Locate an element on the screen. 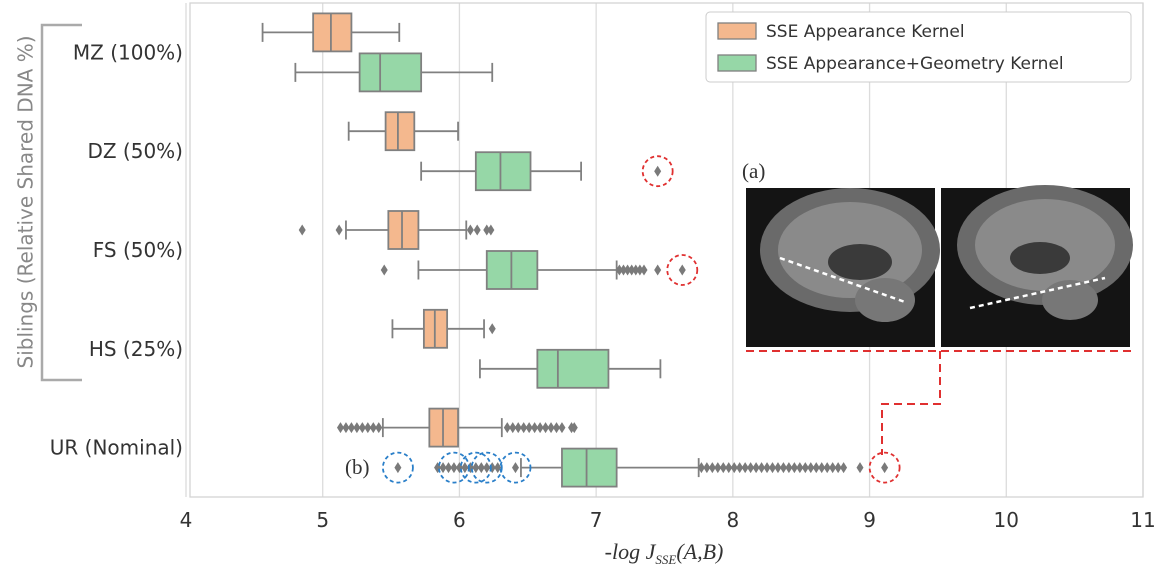 The image size is (1162, 574). y-tick-label: MZ (100%) is located at coordinates (128, 52).